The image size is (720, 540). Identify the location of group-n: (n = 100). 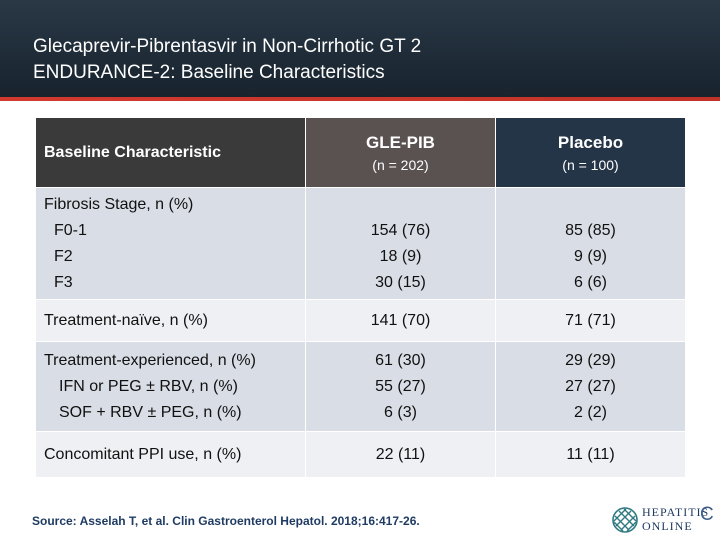
(590, 164).